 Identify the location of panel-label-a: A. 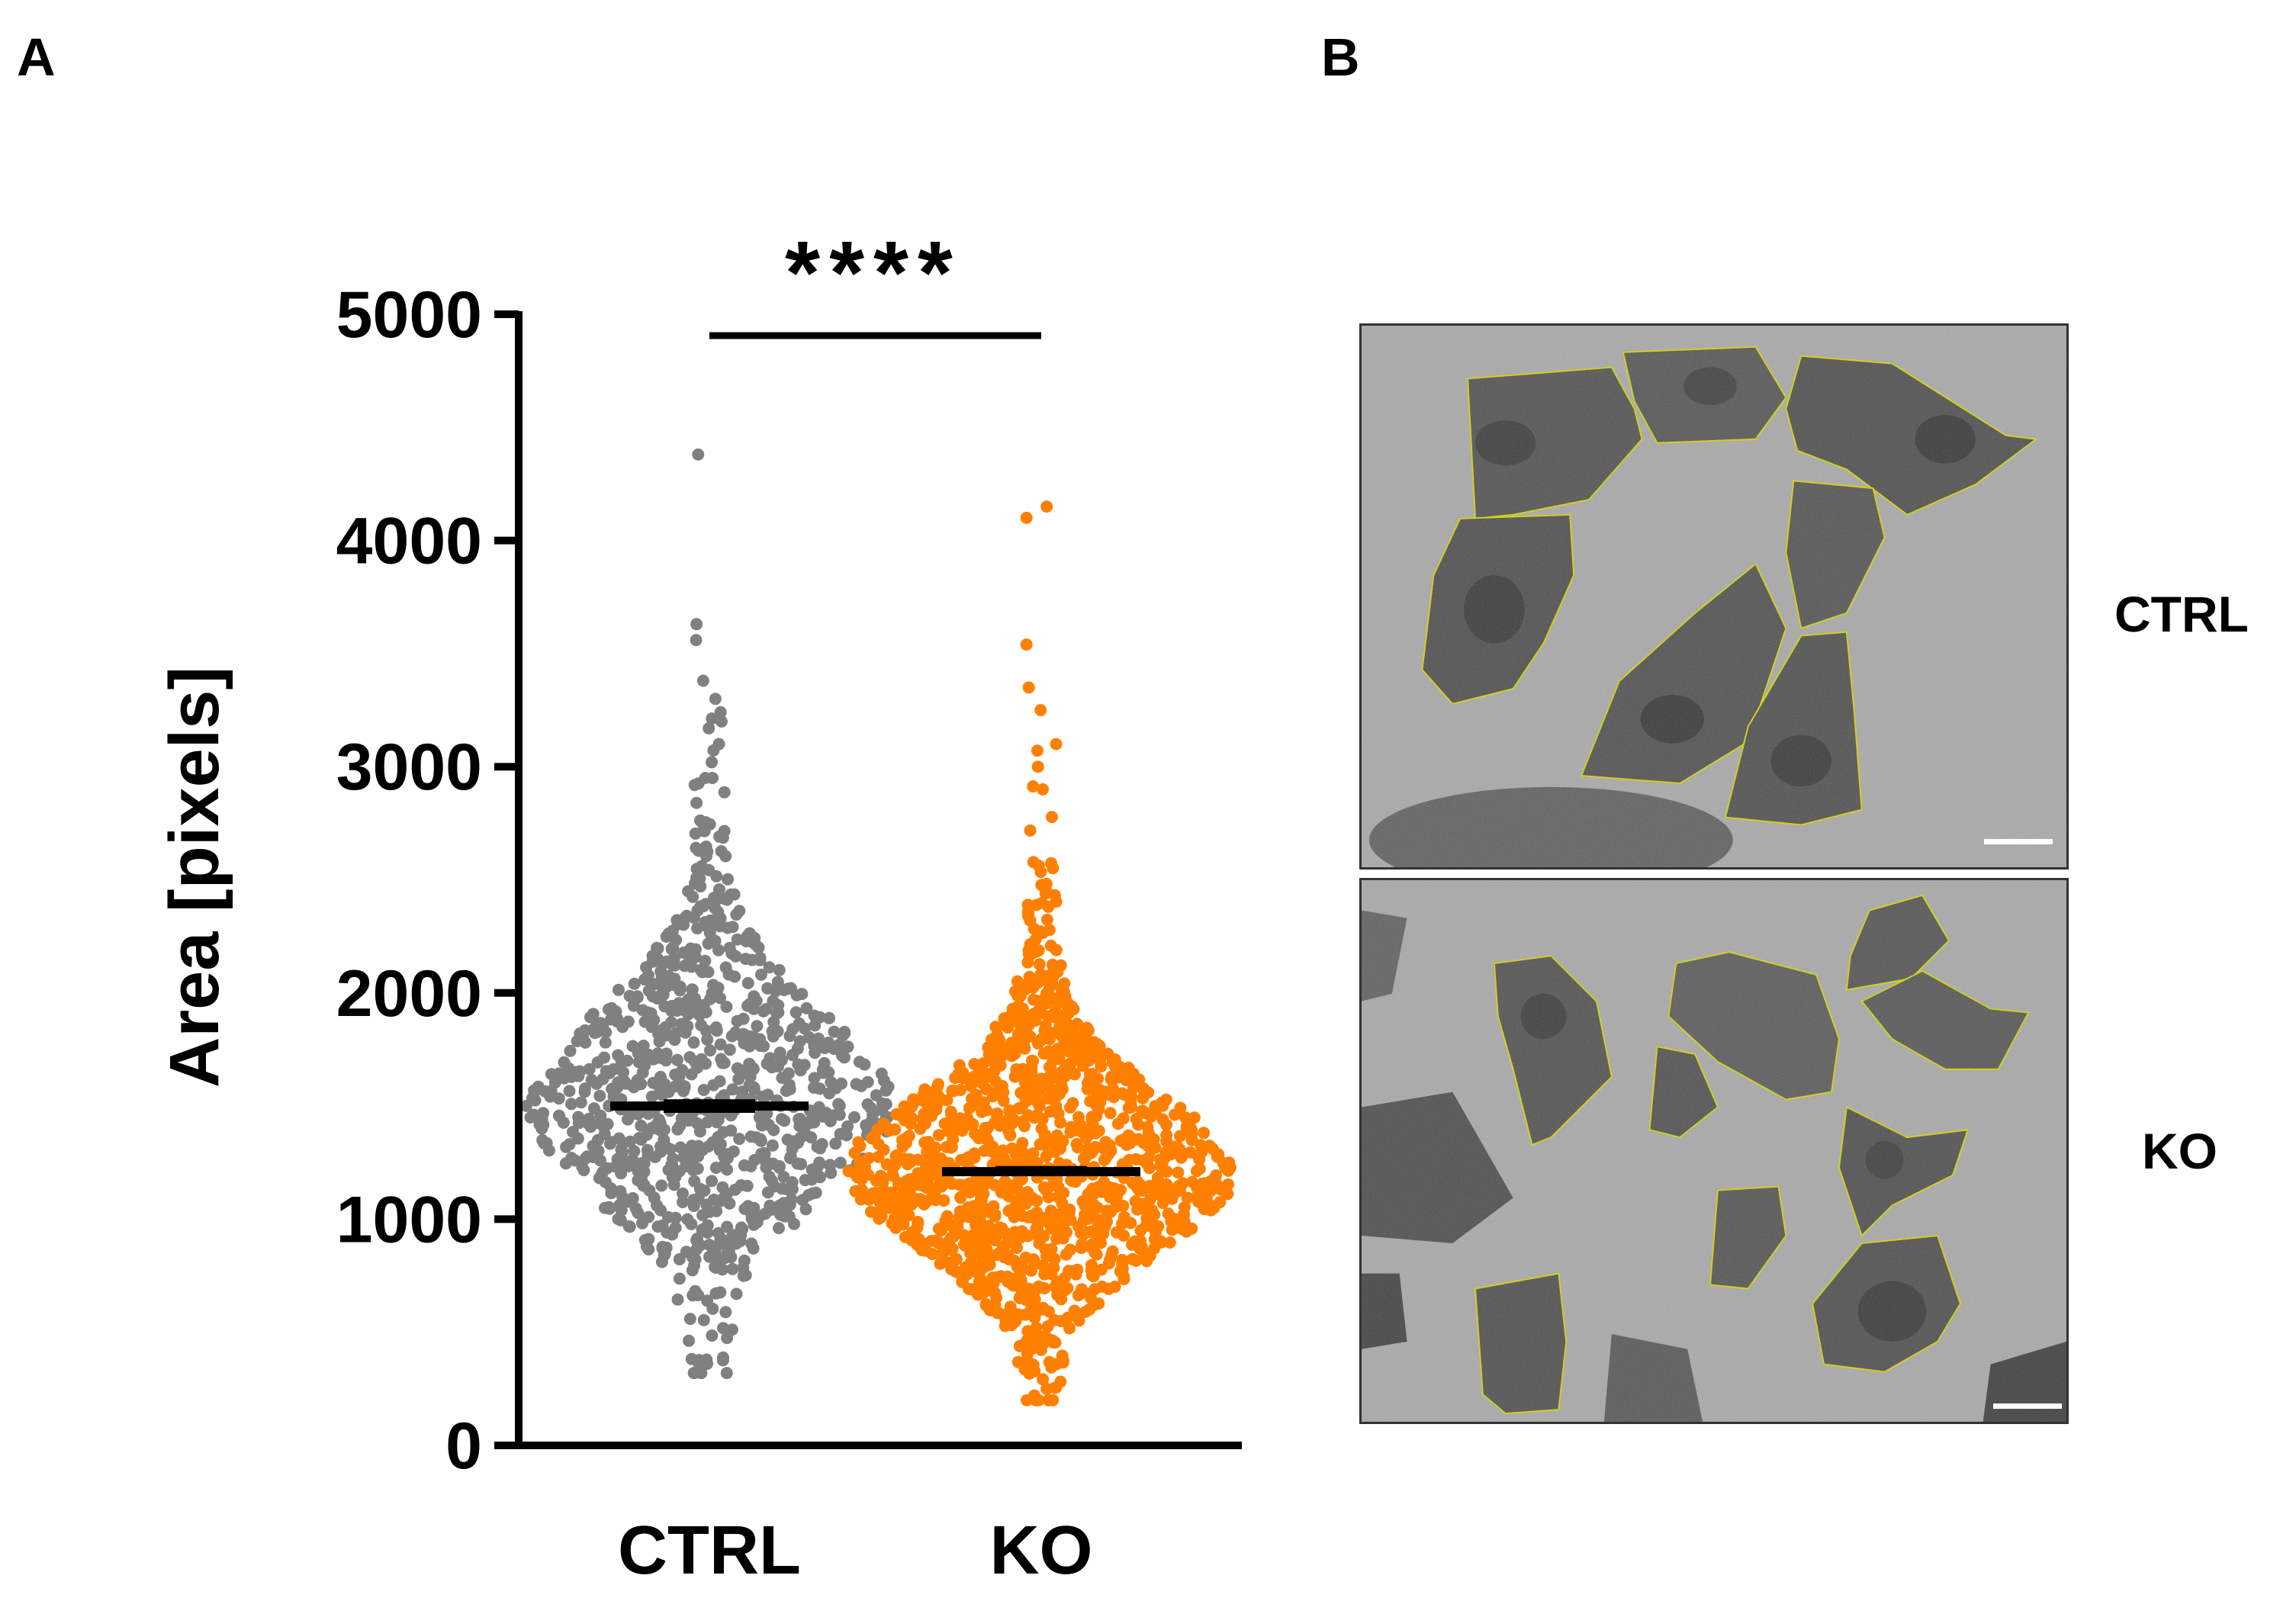
(36, 57).